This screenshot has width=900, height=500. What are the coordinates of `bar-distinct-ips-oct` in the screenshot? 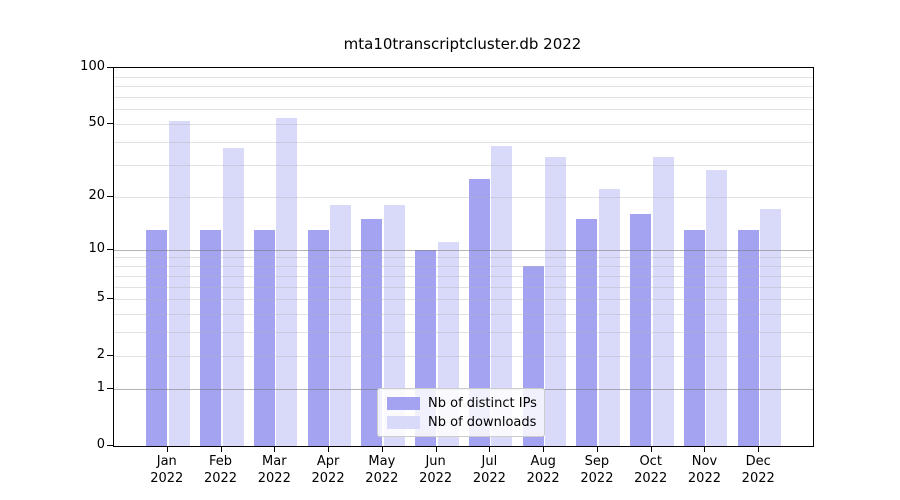 It's located at (641, 329).